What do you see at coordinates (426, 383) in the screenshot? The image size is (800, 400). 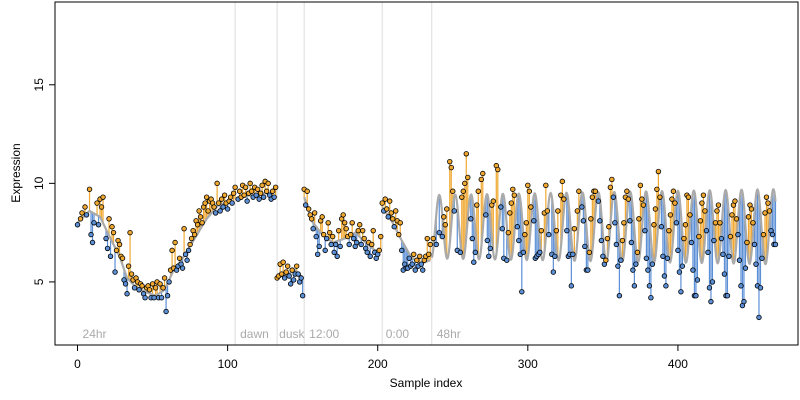 I see `x-axis-title: Sample index` at bounding box center [426, 383].